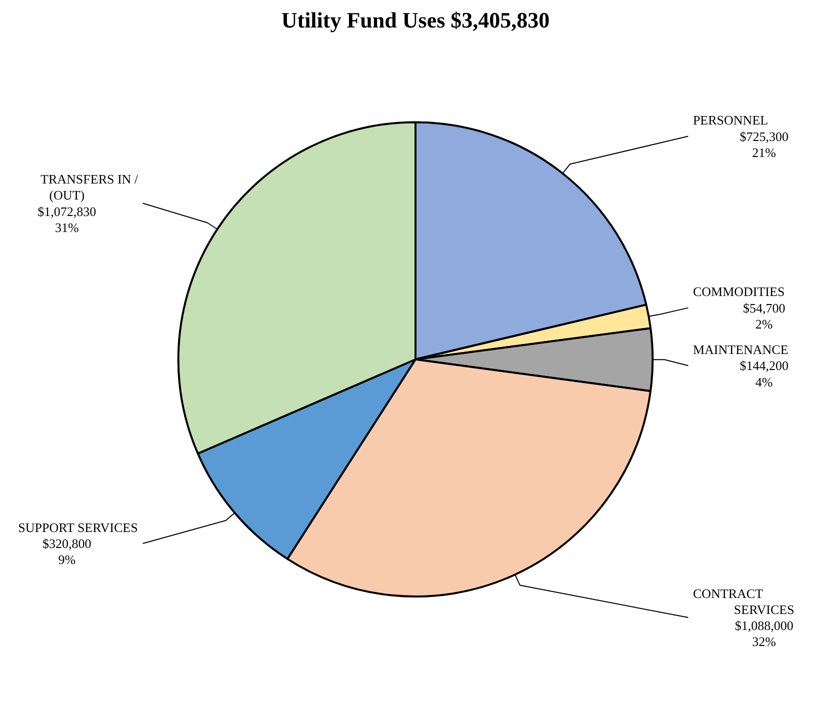 This screenshot has width=837, height=705. What do you see at coordinates (730, 120) in the screenshot?
I see `slice-label: PERSONNEL` at bounding box center [730, 120].